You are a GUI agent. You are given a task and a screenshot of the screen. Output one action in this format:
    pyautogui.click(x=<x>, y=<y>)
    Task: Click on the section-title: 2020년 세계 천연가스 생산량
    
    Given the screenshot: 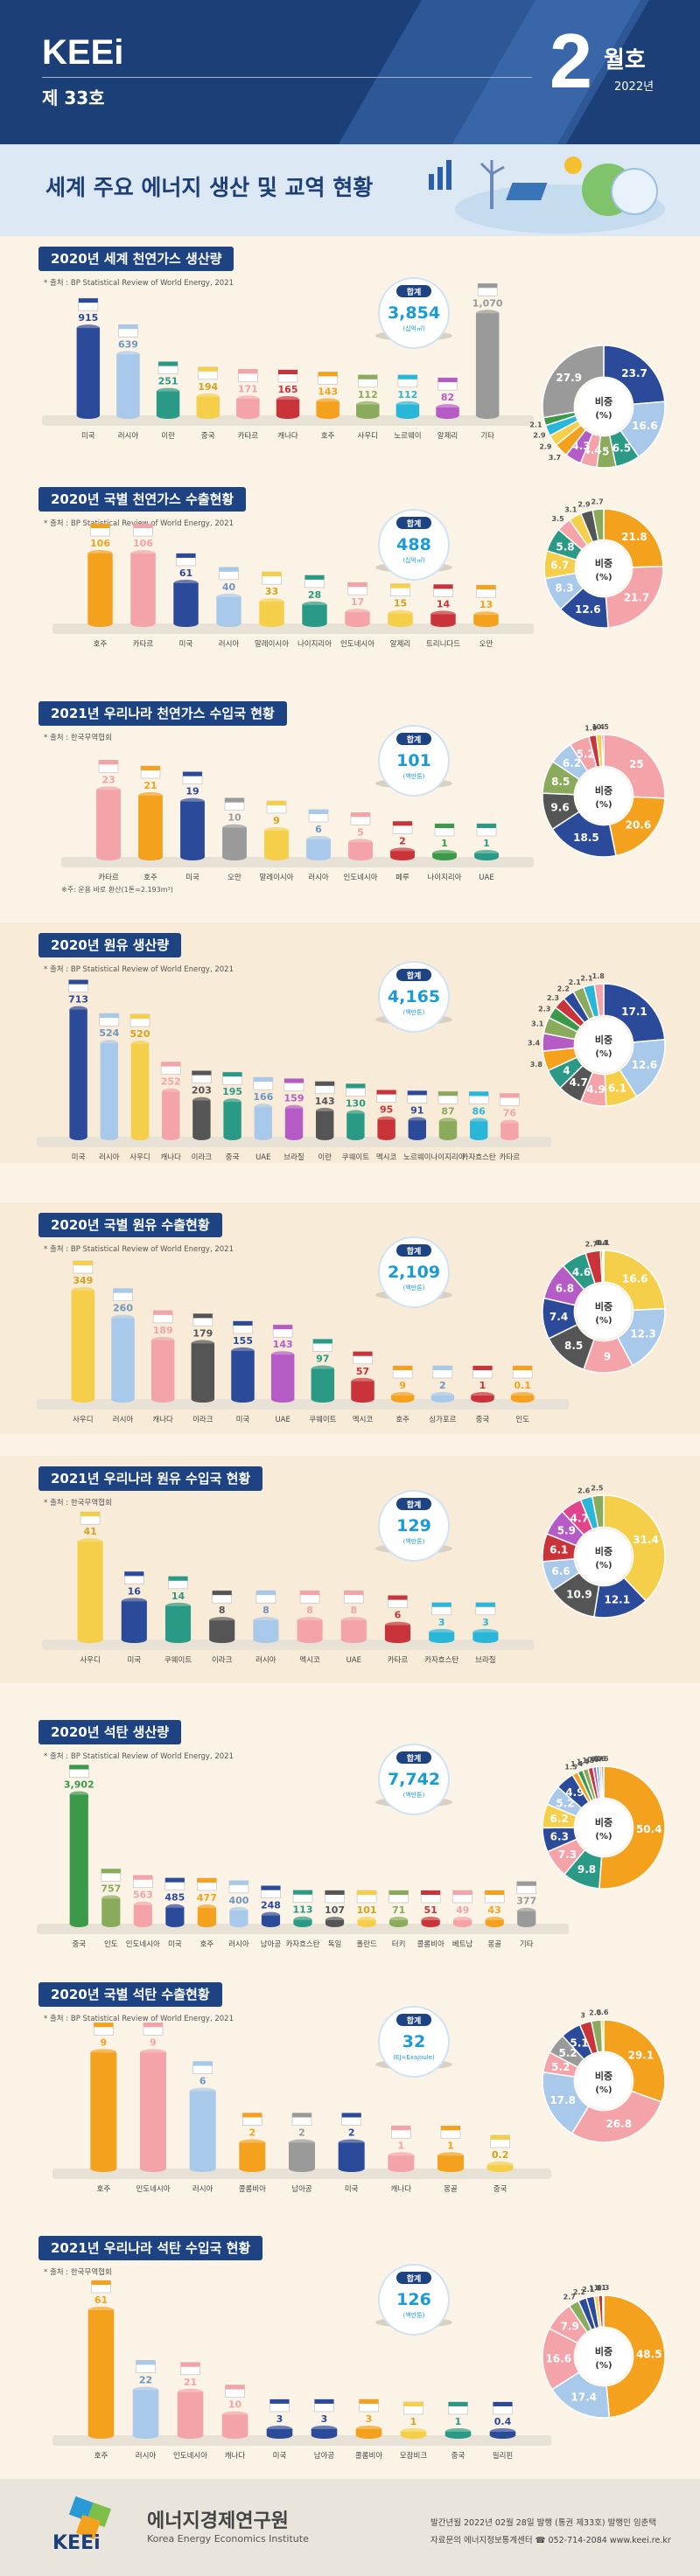 What is the action you would take?
    pyautogui.click(x=136, y=259)
    